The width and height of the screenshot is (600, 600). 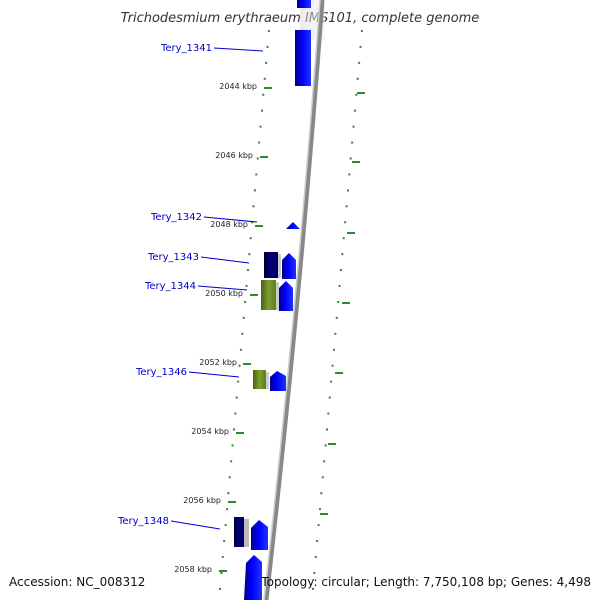 What do you see at coordinates (186, 48) in the screenshot?
I see `gene-label-tery-1341: Tery_1341` at bounding box center [186, 48].